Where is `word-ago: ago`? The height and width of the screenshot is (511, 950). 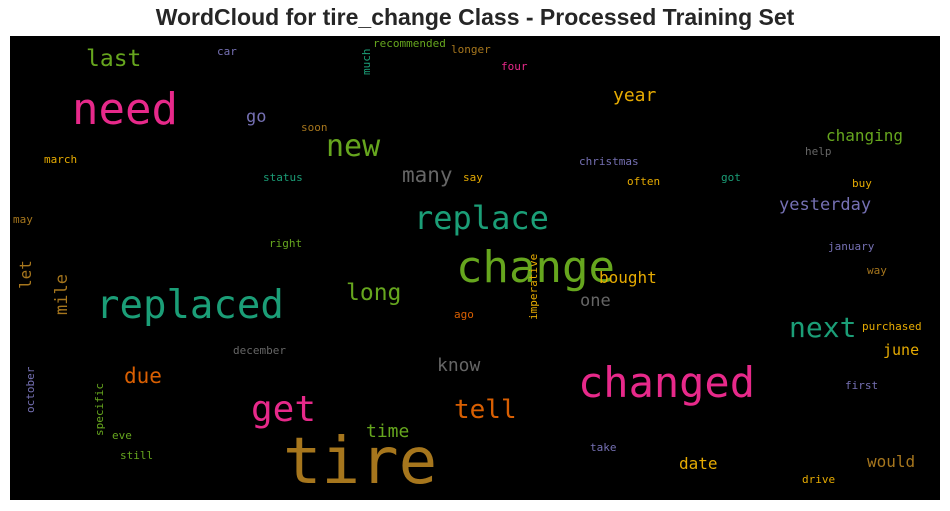
word-ago: ago is located at coordinates (464, 314).